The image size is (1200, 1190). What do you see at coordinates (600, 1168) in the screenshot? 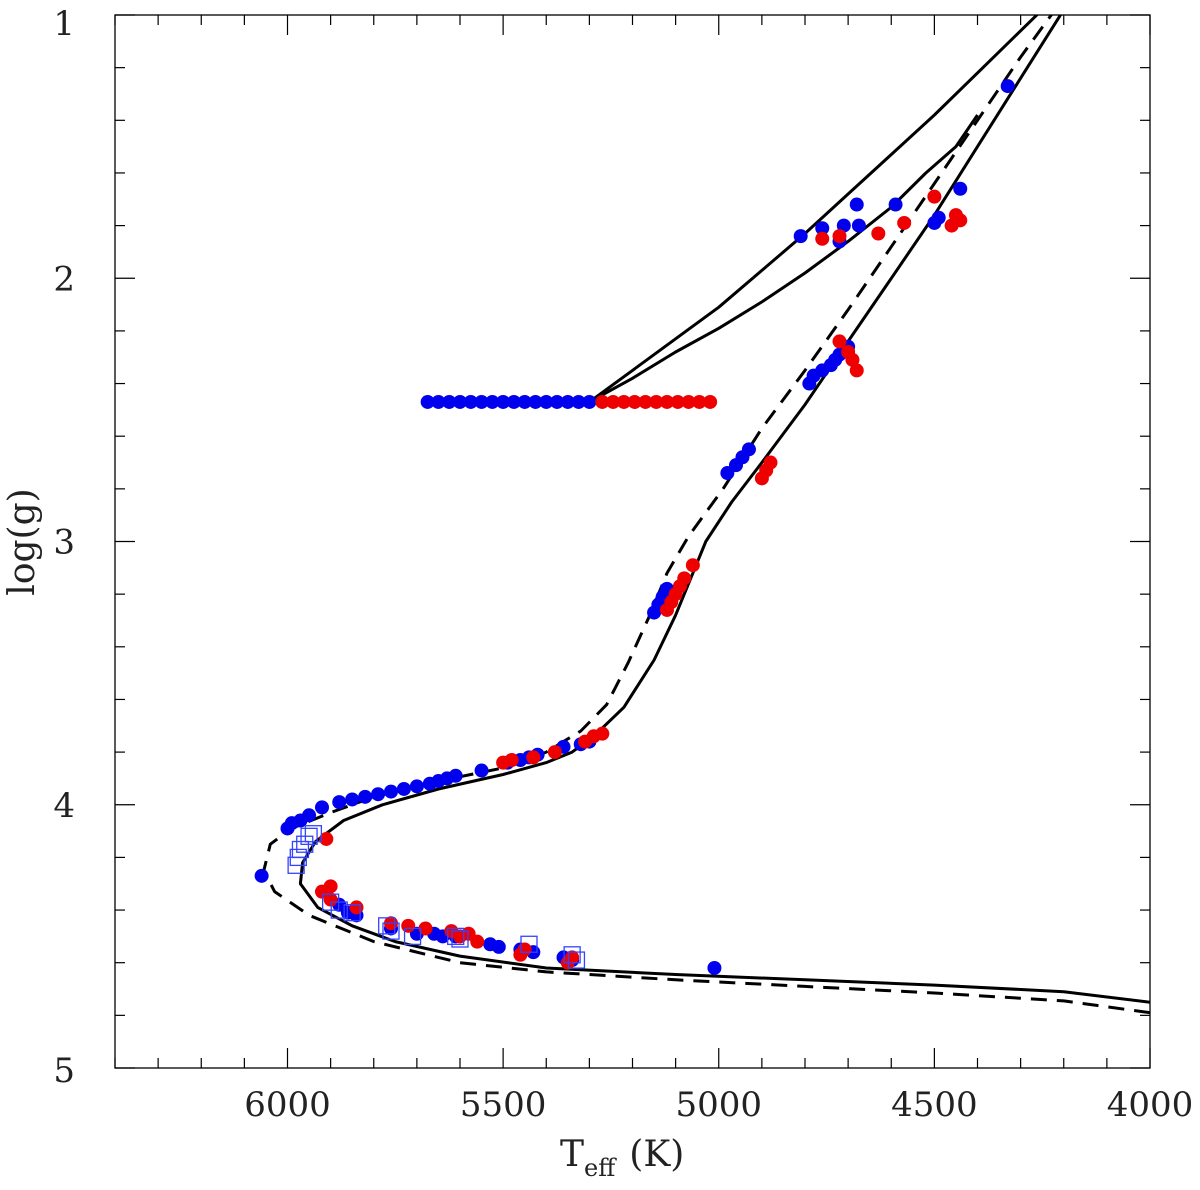
I see `x-axis-label-sub: eff` at bounding box center [600, 1168].